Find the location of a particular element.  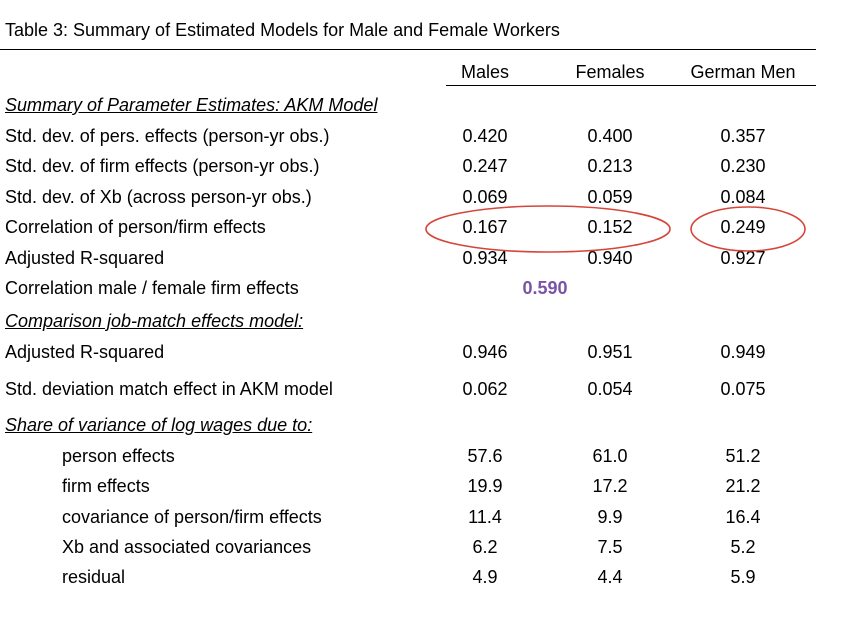

row-label: Correlation male / female firm effects is located at coordinates (152, 288).